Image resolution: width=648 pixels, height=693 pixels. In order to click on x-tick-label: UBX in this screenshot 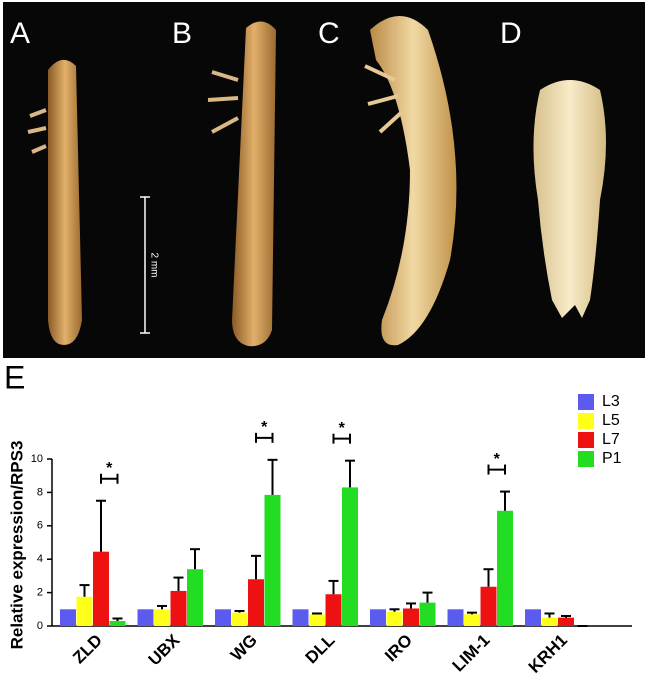, I will do `click(164, 649)`.